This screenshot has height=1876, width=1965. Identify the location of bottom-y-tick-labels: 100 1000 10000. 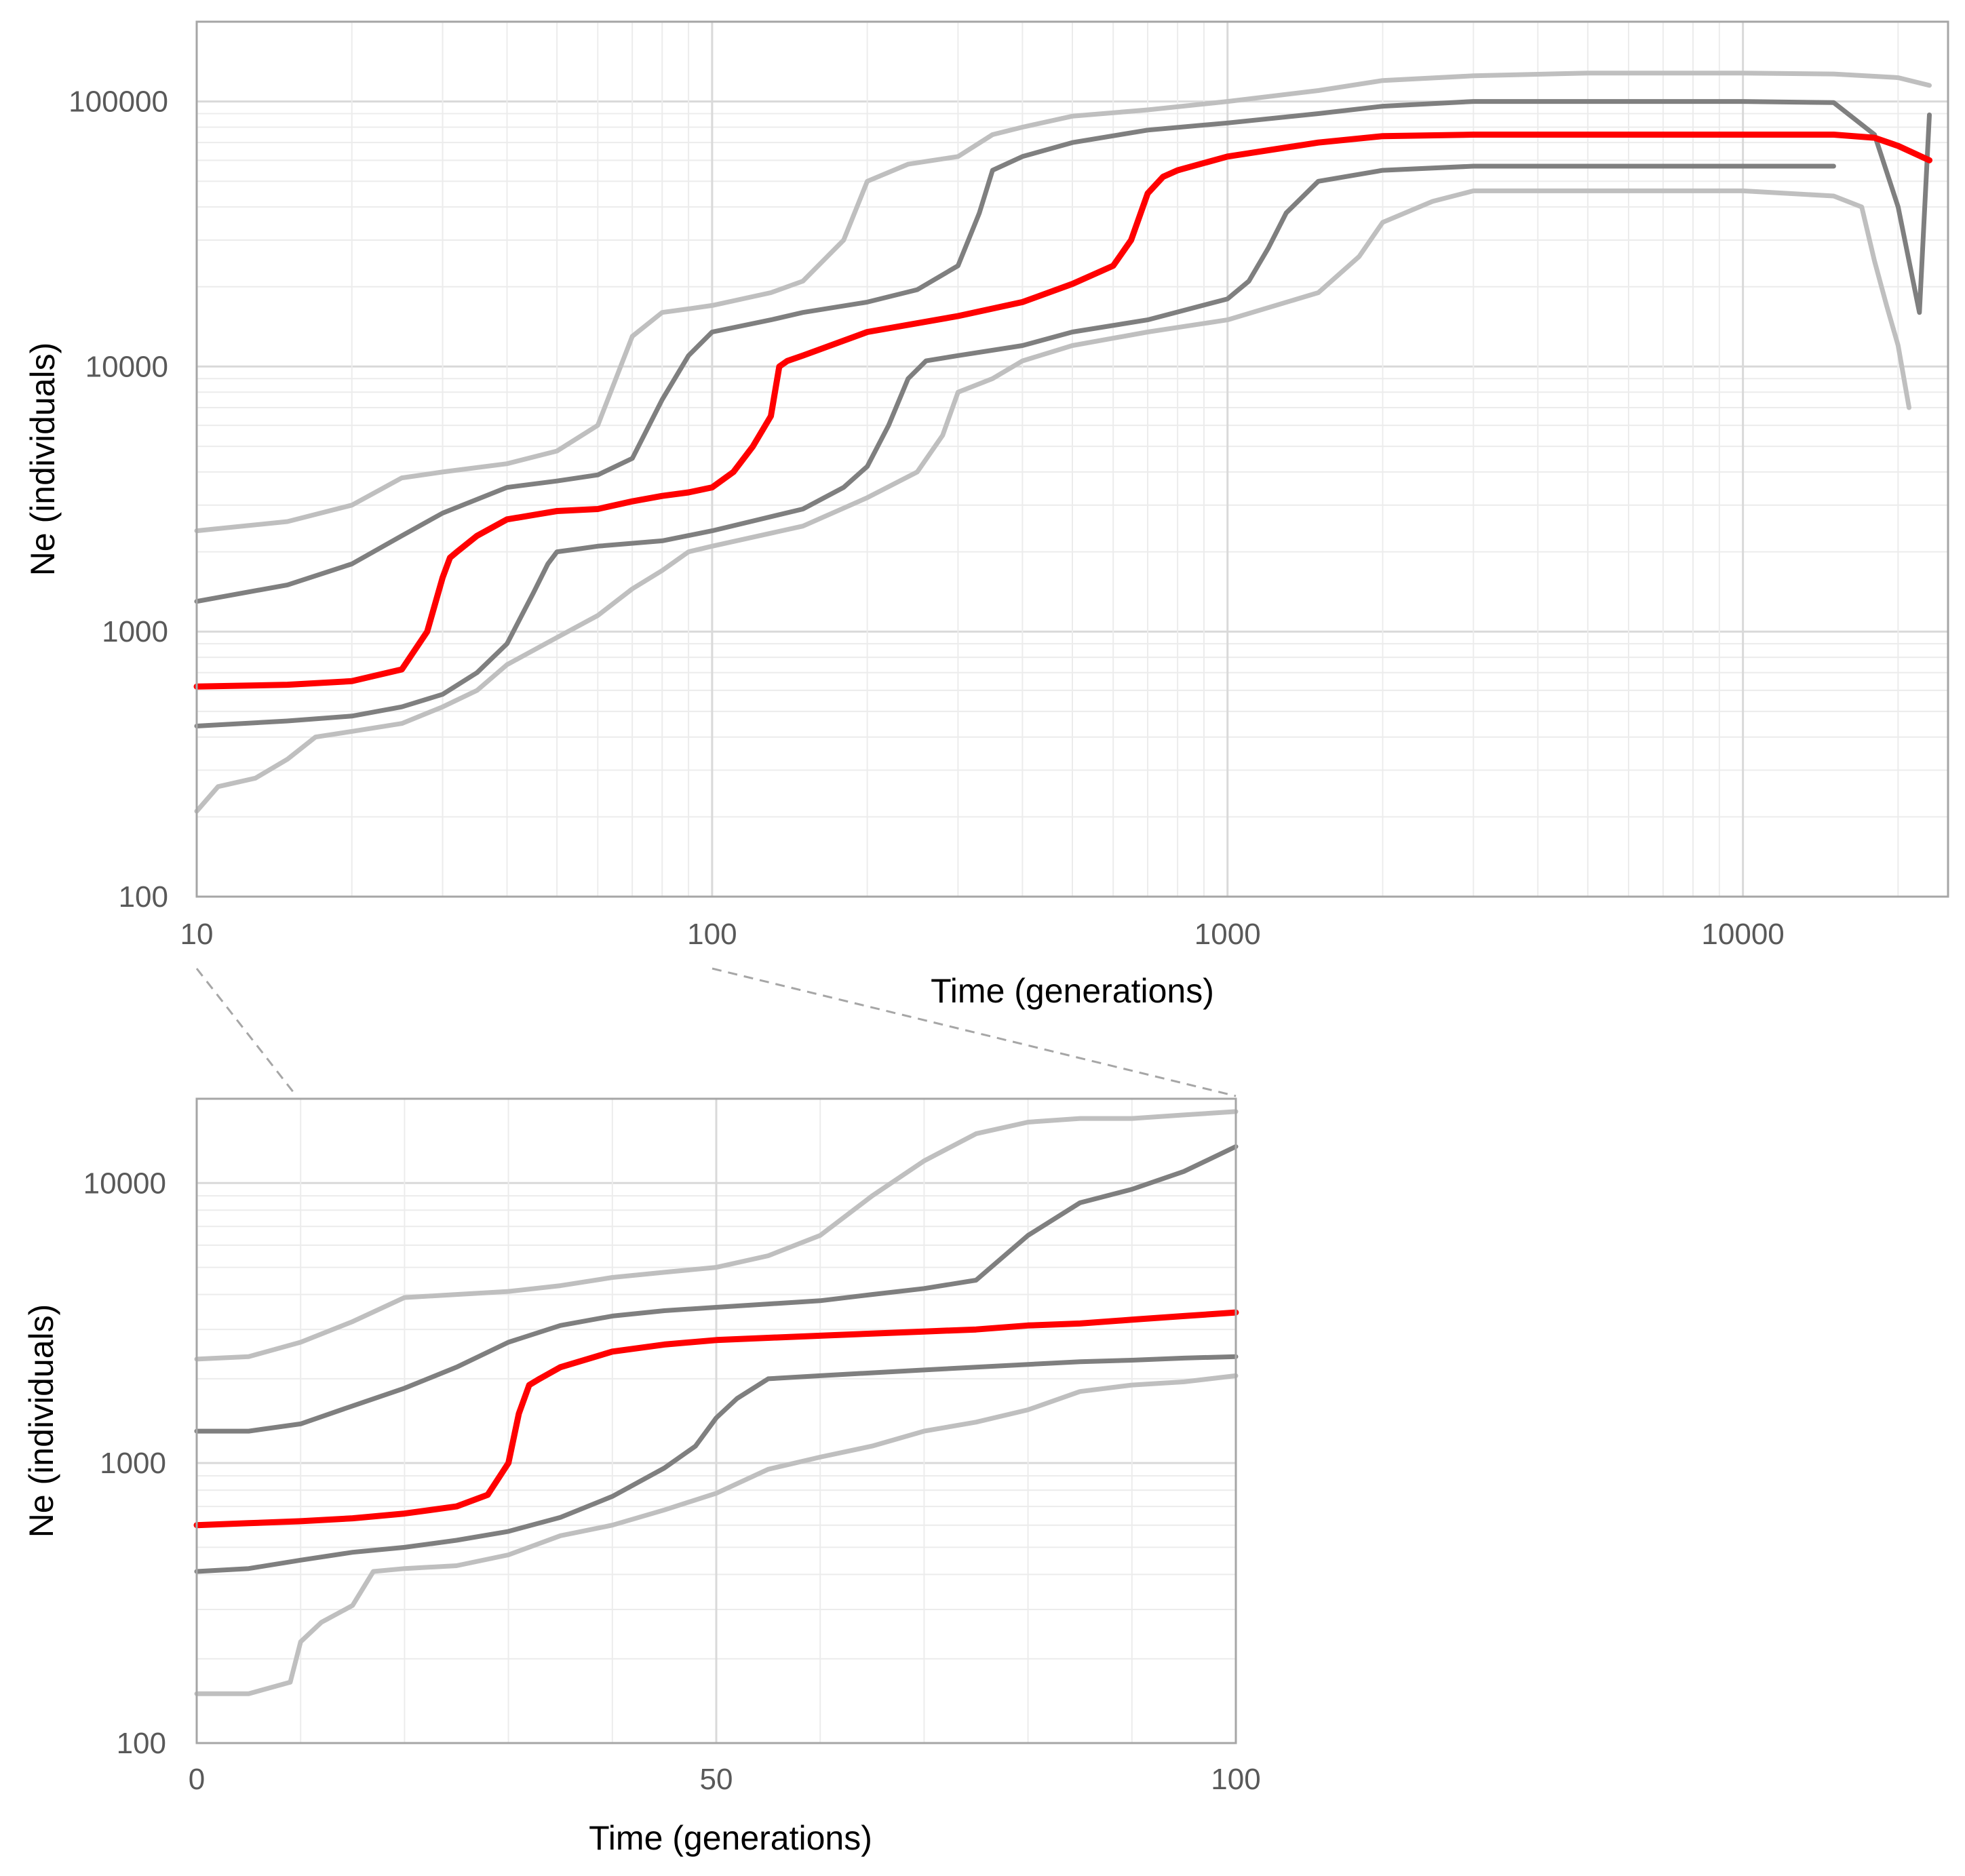
(124, 1463).